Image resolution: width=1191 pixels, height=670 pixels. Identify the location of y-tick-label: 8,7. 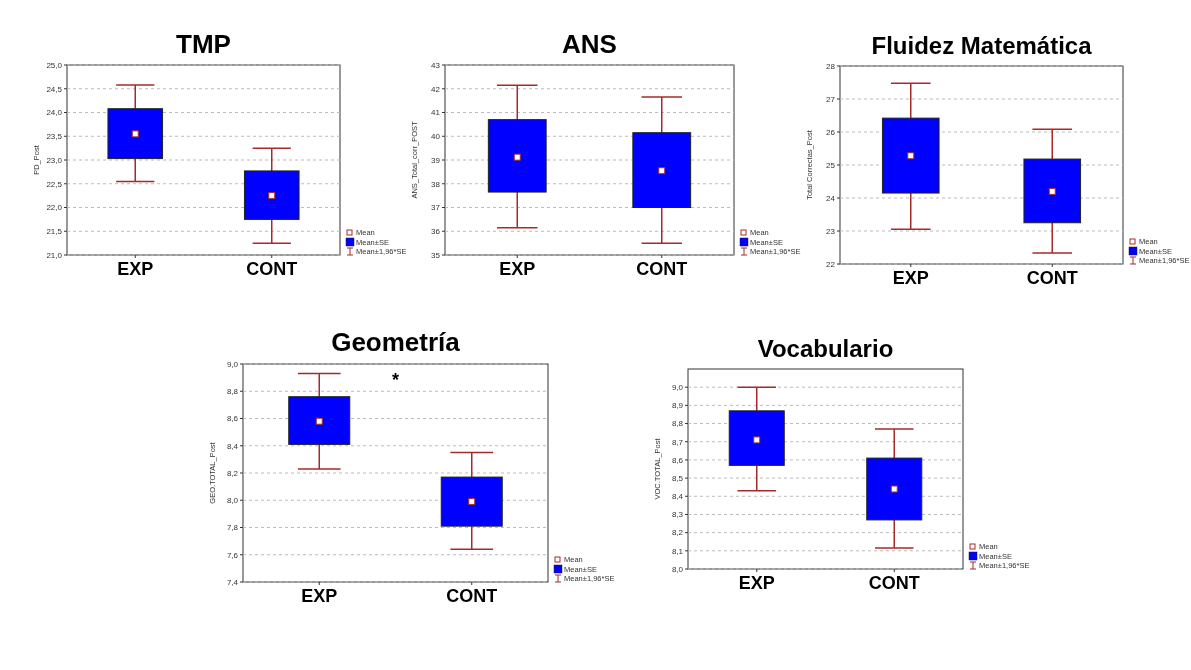
(677, 442).